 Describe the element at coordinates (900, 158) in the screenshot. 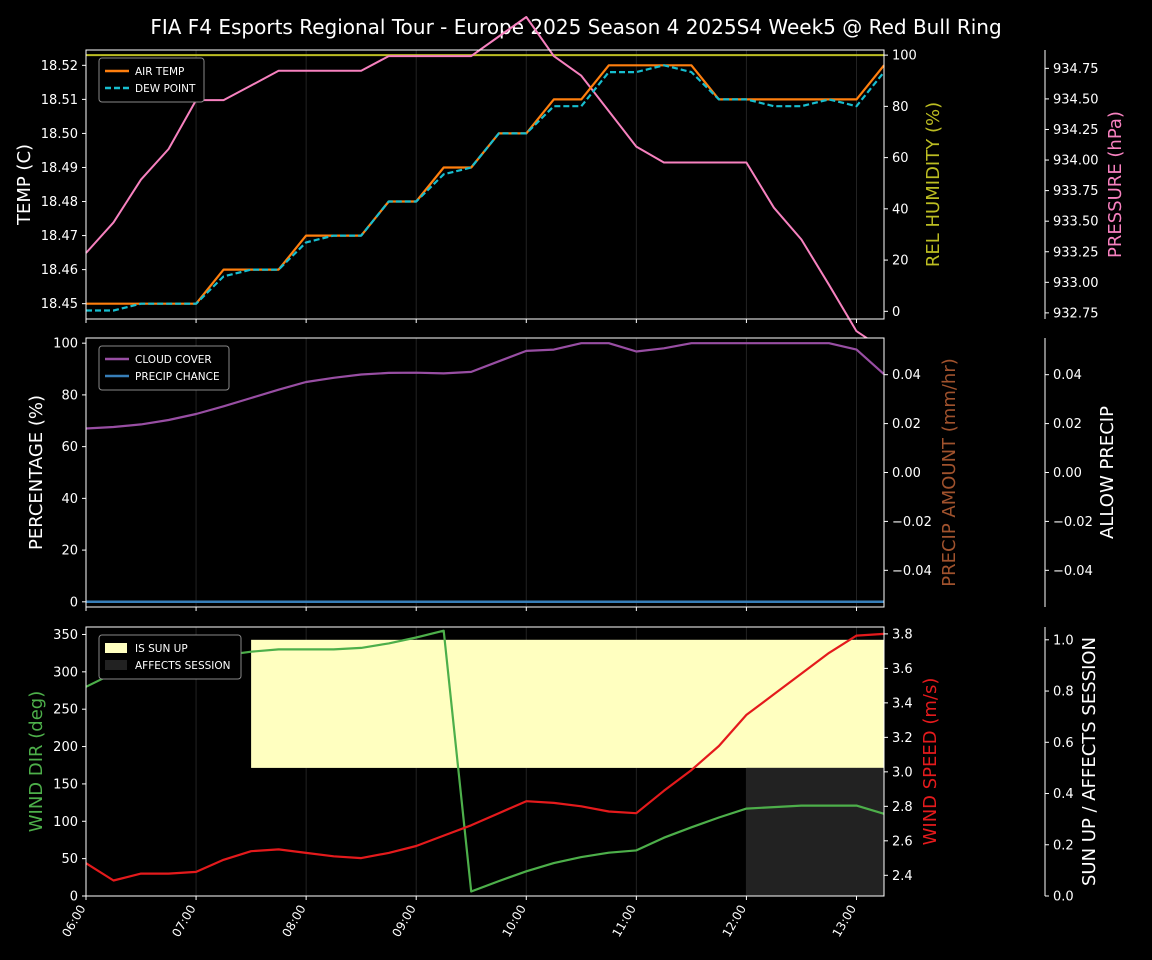

I see `humidity-axis-tick-label: 60` at that location.